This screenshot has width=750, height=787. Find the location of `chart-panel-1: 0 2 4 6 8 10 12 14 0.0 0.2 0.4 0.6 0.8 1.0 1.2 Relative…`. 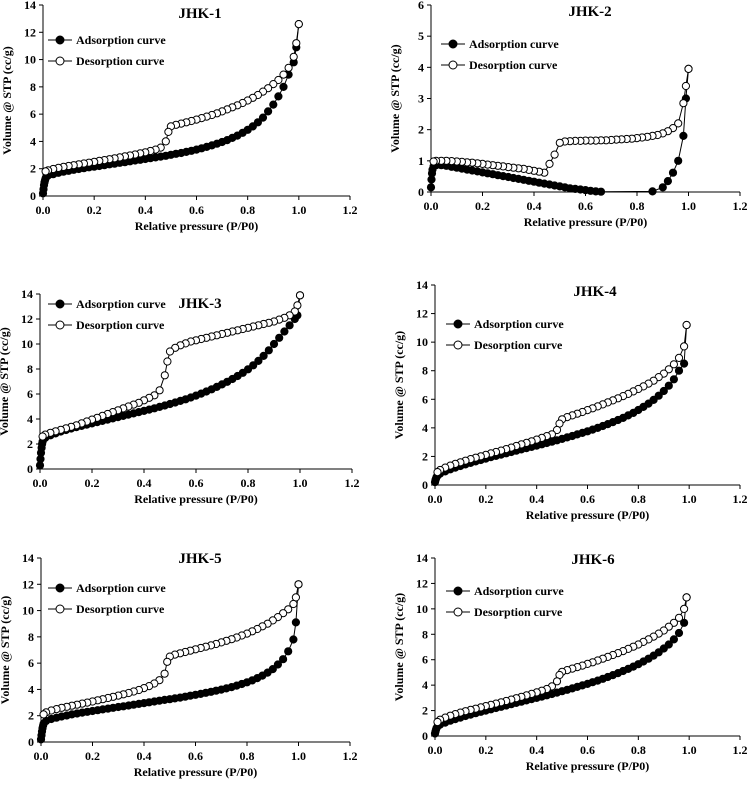

chart-panel-1: 0 2 4 6 8 10 12 14 0.0 0.2 0.4 0.6 0.8 1.0 1.2 Relative… is located at coordinates (179, 116).